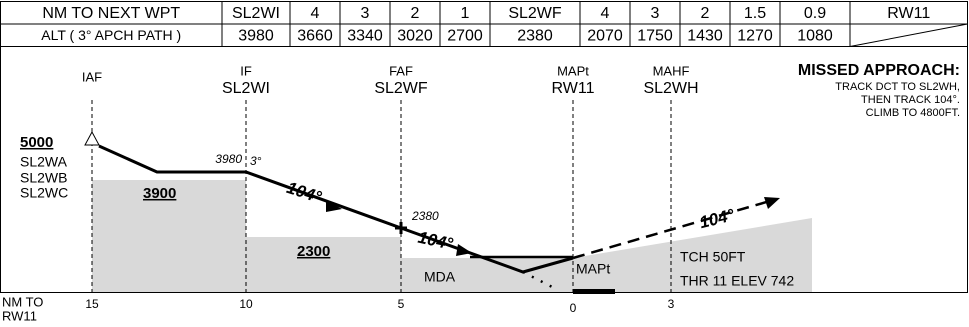 Image resolution: width=969 pixels, height=327 pixels. Describe the element at coordinates (425, 216) in the screenshot. I see `faf-altitude: 2380` at that location.